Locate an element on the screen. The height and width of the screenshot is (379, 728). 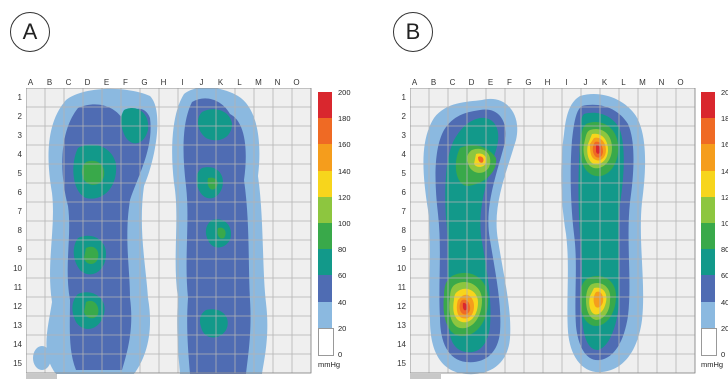
scale-tick-label: 80 is located at coordinates (724, 250).